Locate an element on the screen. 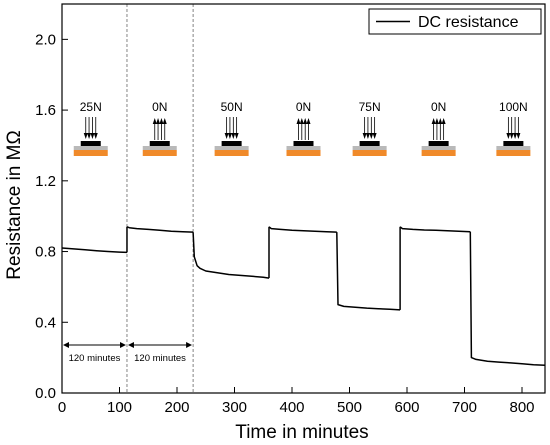 Image resolution: width=550 pixels, height=445 pixels. force-annotation-layer: 25N 0N 50N 0N 75N 0N 100N is located at coordinates (302, 128).